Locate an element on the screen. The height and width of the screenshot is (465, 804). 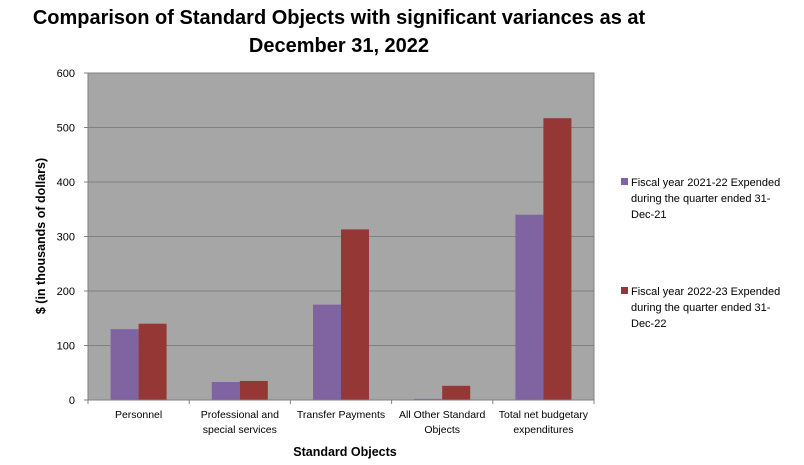
y-tick-label: 600 is located at coordinates (66, 74).